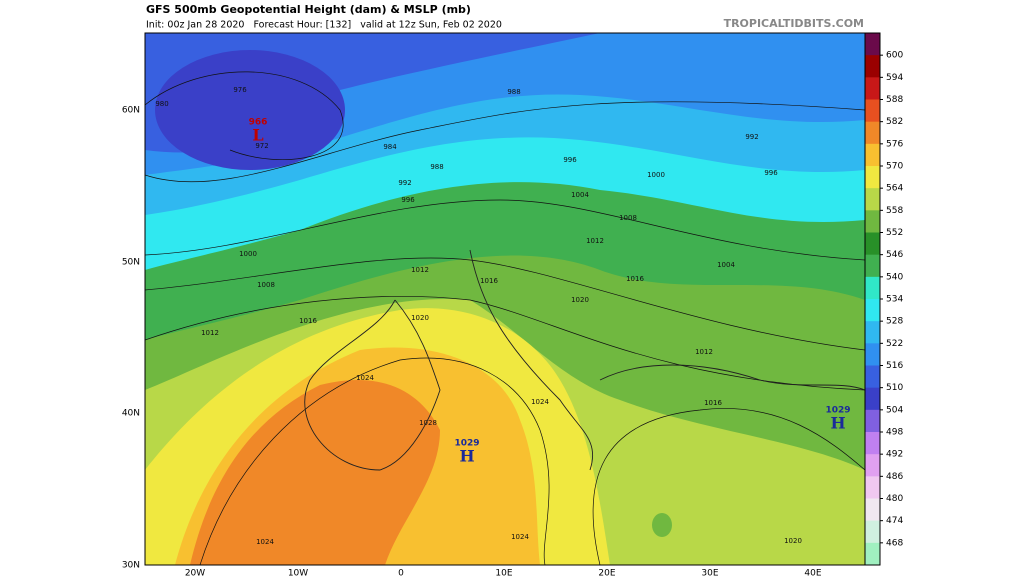 This screenshot has width=1024, height=576. Describe the element at coordinates (894, 122) in the screenshot. I see `colorbar-label: 582` at that location.